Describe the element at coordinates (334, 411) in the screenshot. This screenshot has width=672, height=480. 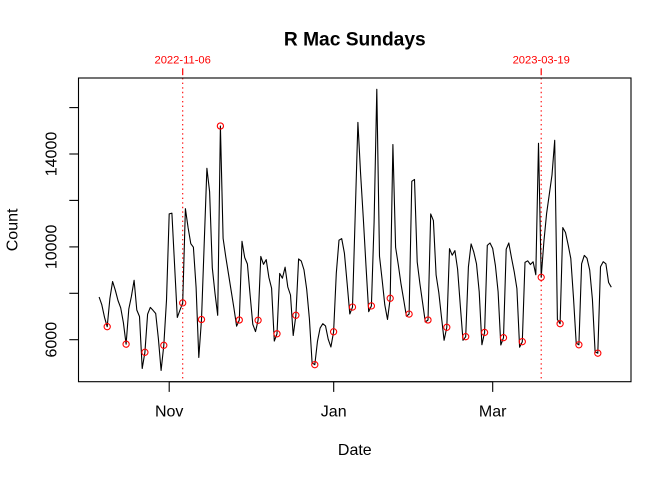
I see `svg-text: Jan` at that location.